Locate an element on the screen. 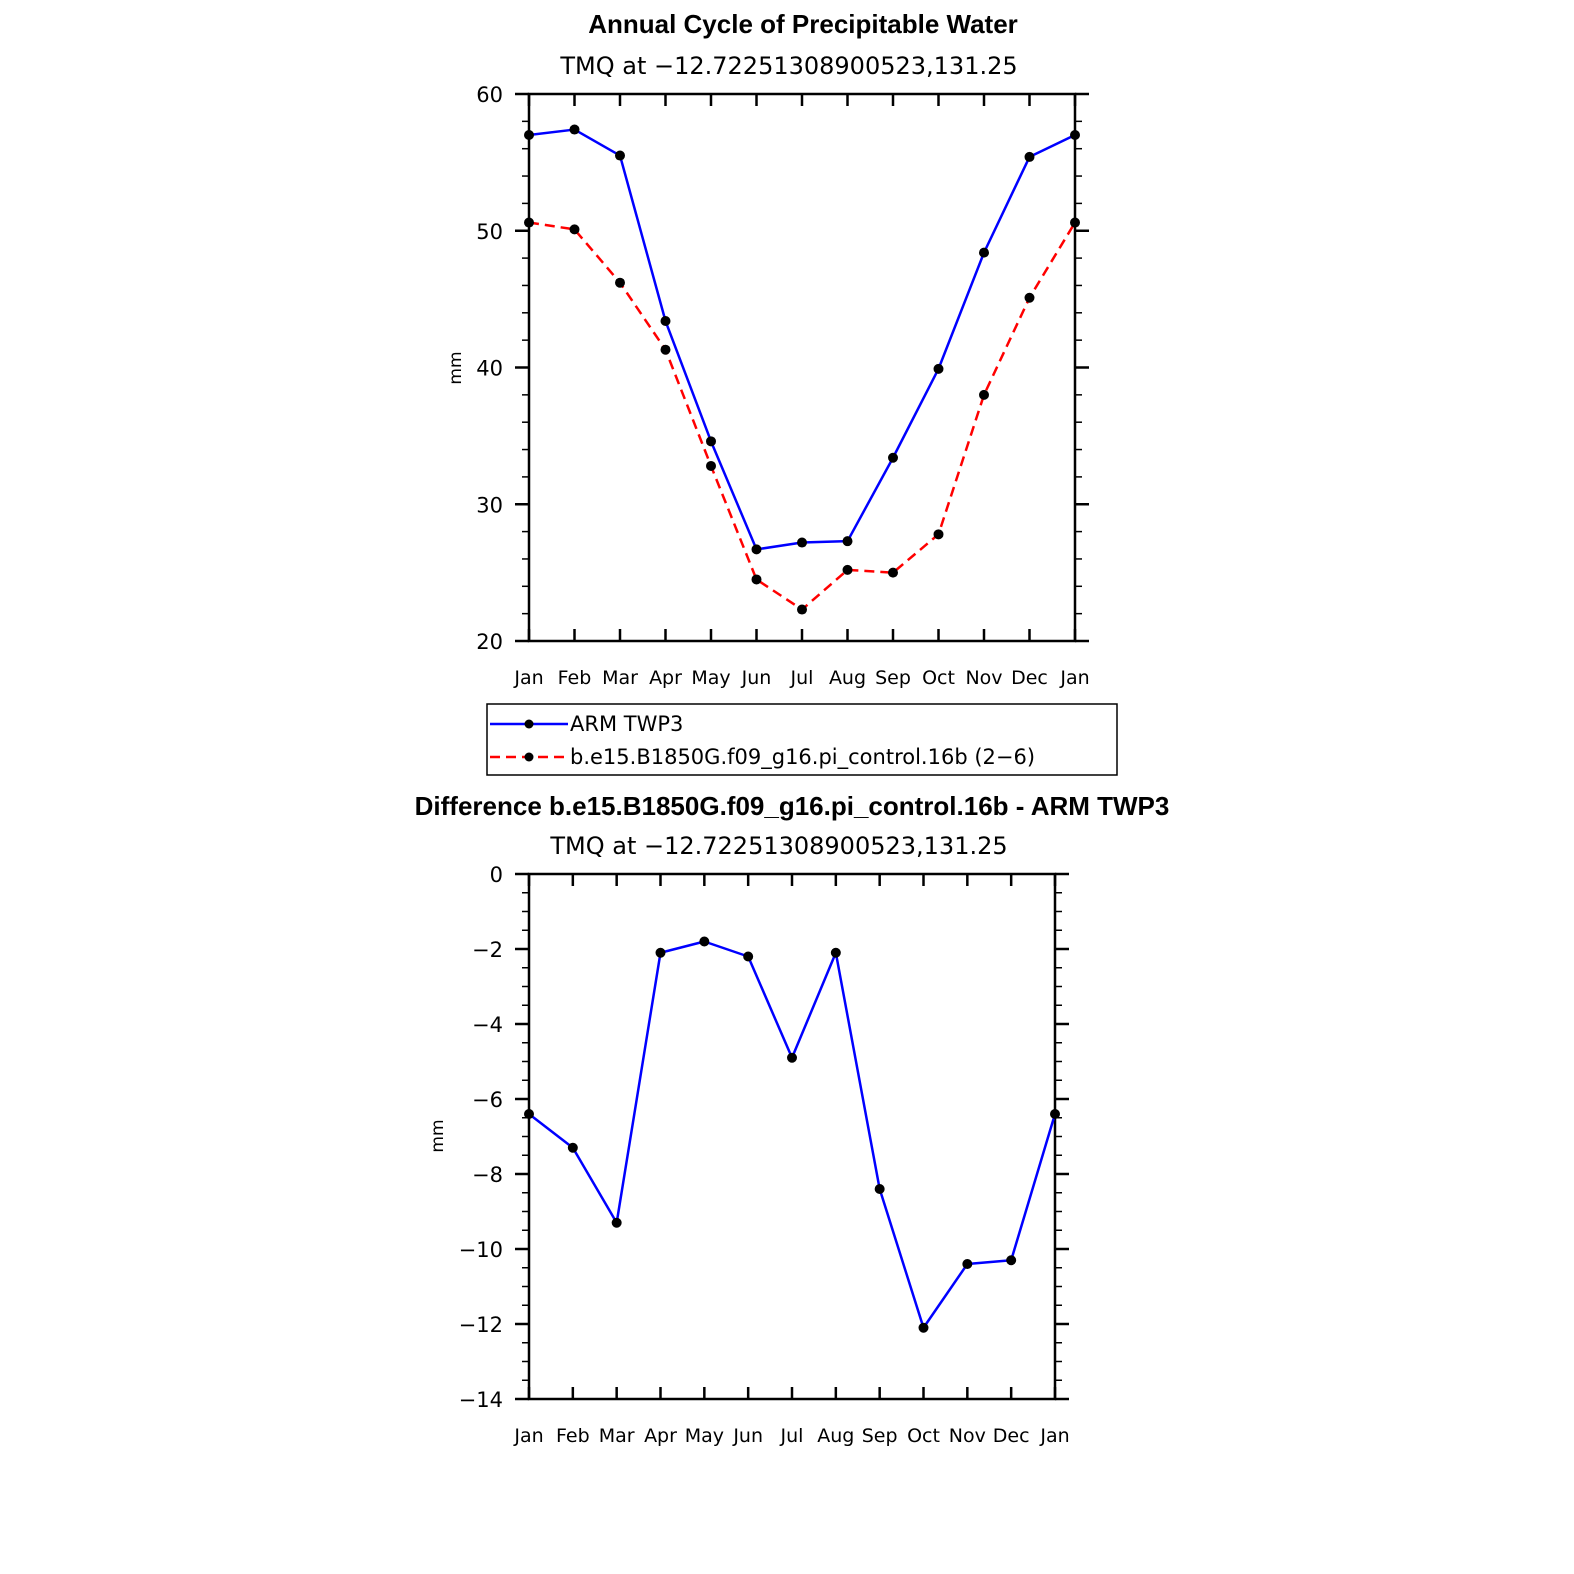  y-tick-label: 20 is located at coordinates (489, 642).